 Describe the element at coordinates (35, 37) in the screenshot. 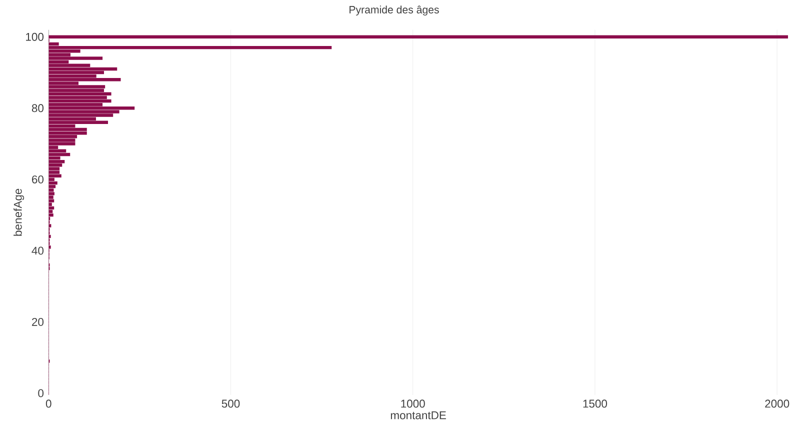

I see `y-tick-label: 100` at that location.